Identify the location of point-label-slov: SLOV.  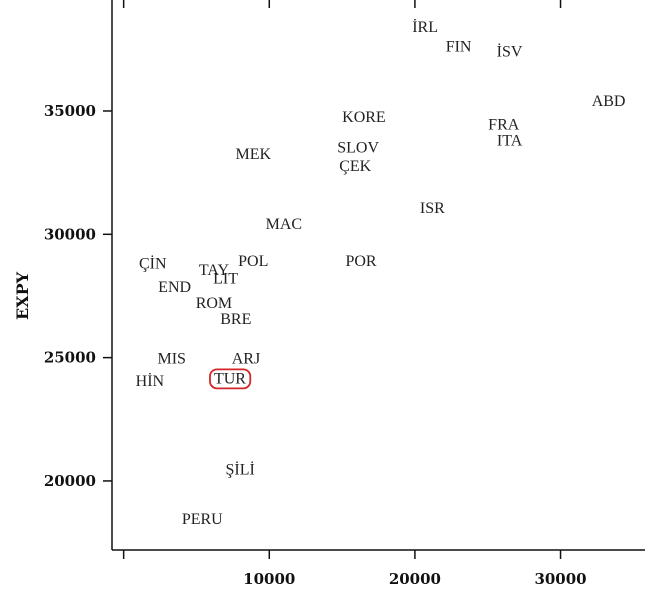
(358, 148).